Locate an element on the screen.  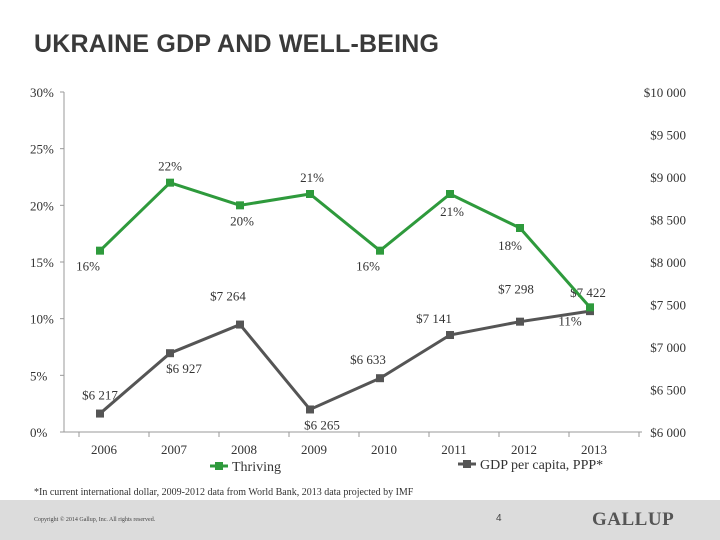
left-tick-label: 0% is located at coordinates (39, 432).